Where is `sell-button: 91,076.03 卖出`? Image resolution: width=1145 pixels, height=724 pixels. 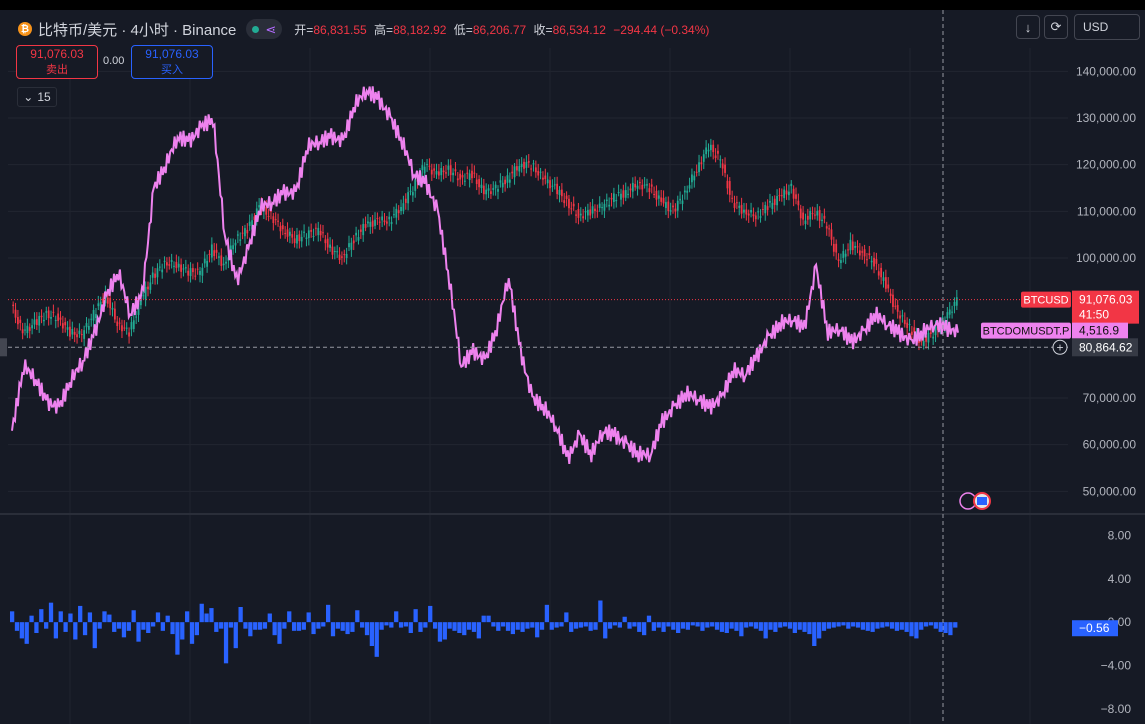
sell-button: 91,076.03 卖出 is located at coordinates (57, 62).